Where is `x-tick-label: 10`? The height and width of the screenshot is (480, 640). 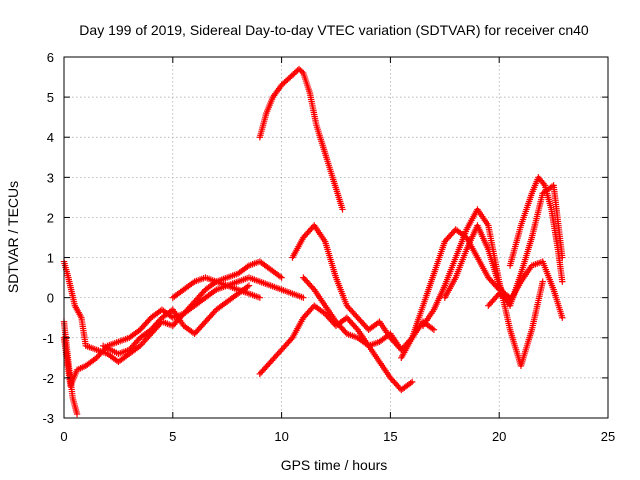
x-tick-label: 10 is located at coordinates (281, 436).